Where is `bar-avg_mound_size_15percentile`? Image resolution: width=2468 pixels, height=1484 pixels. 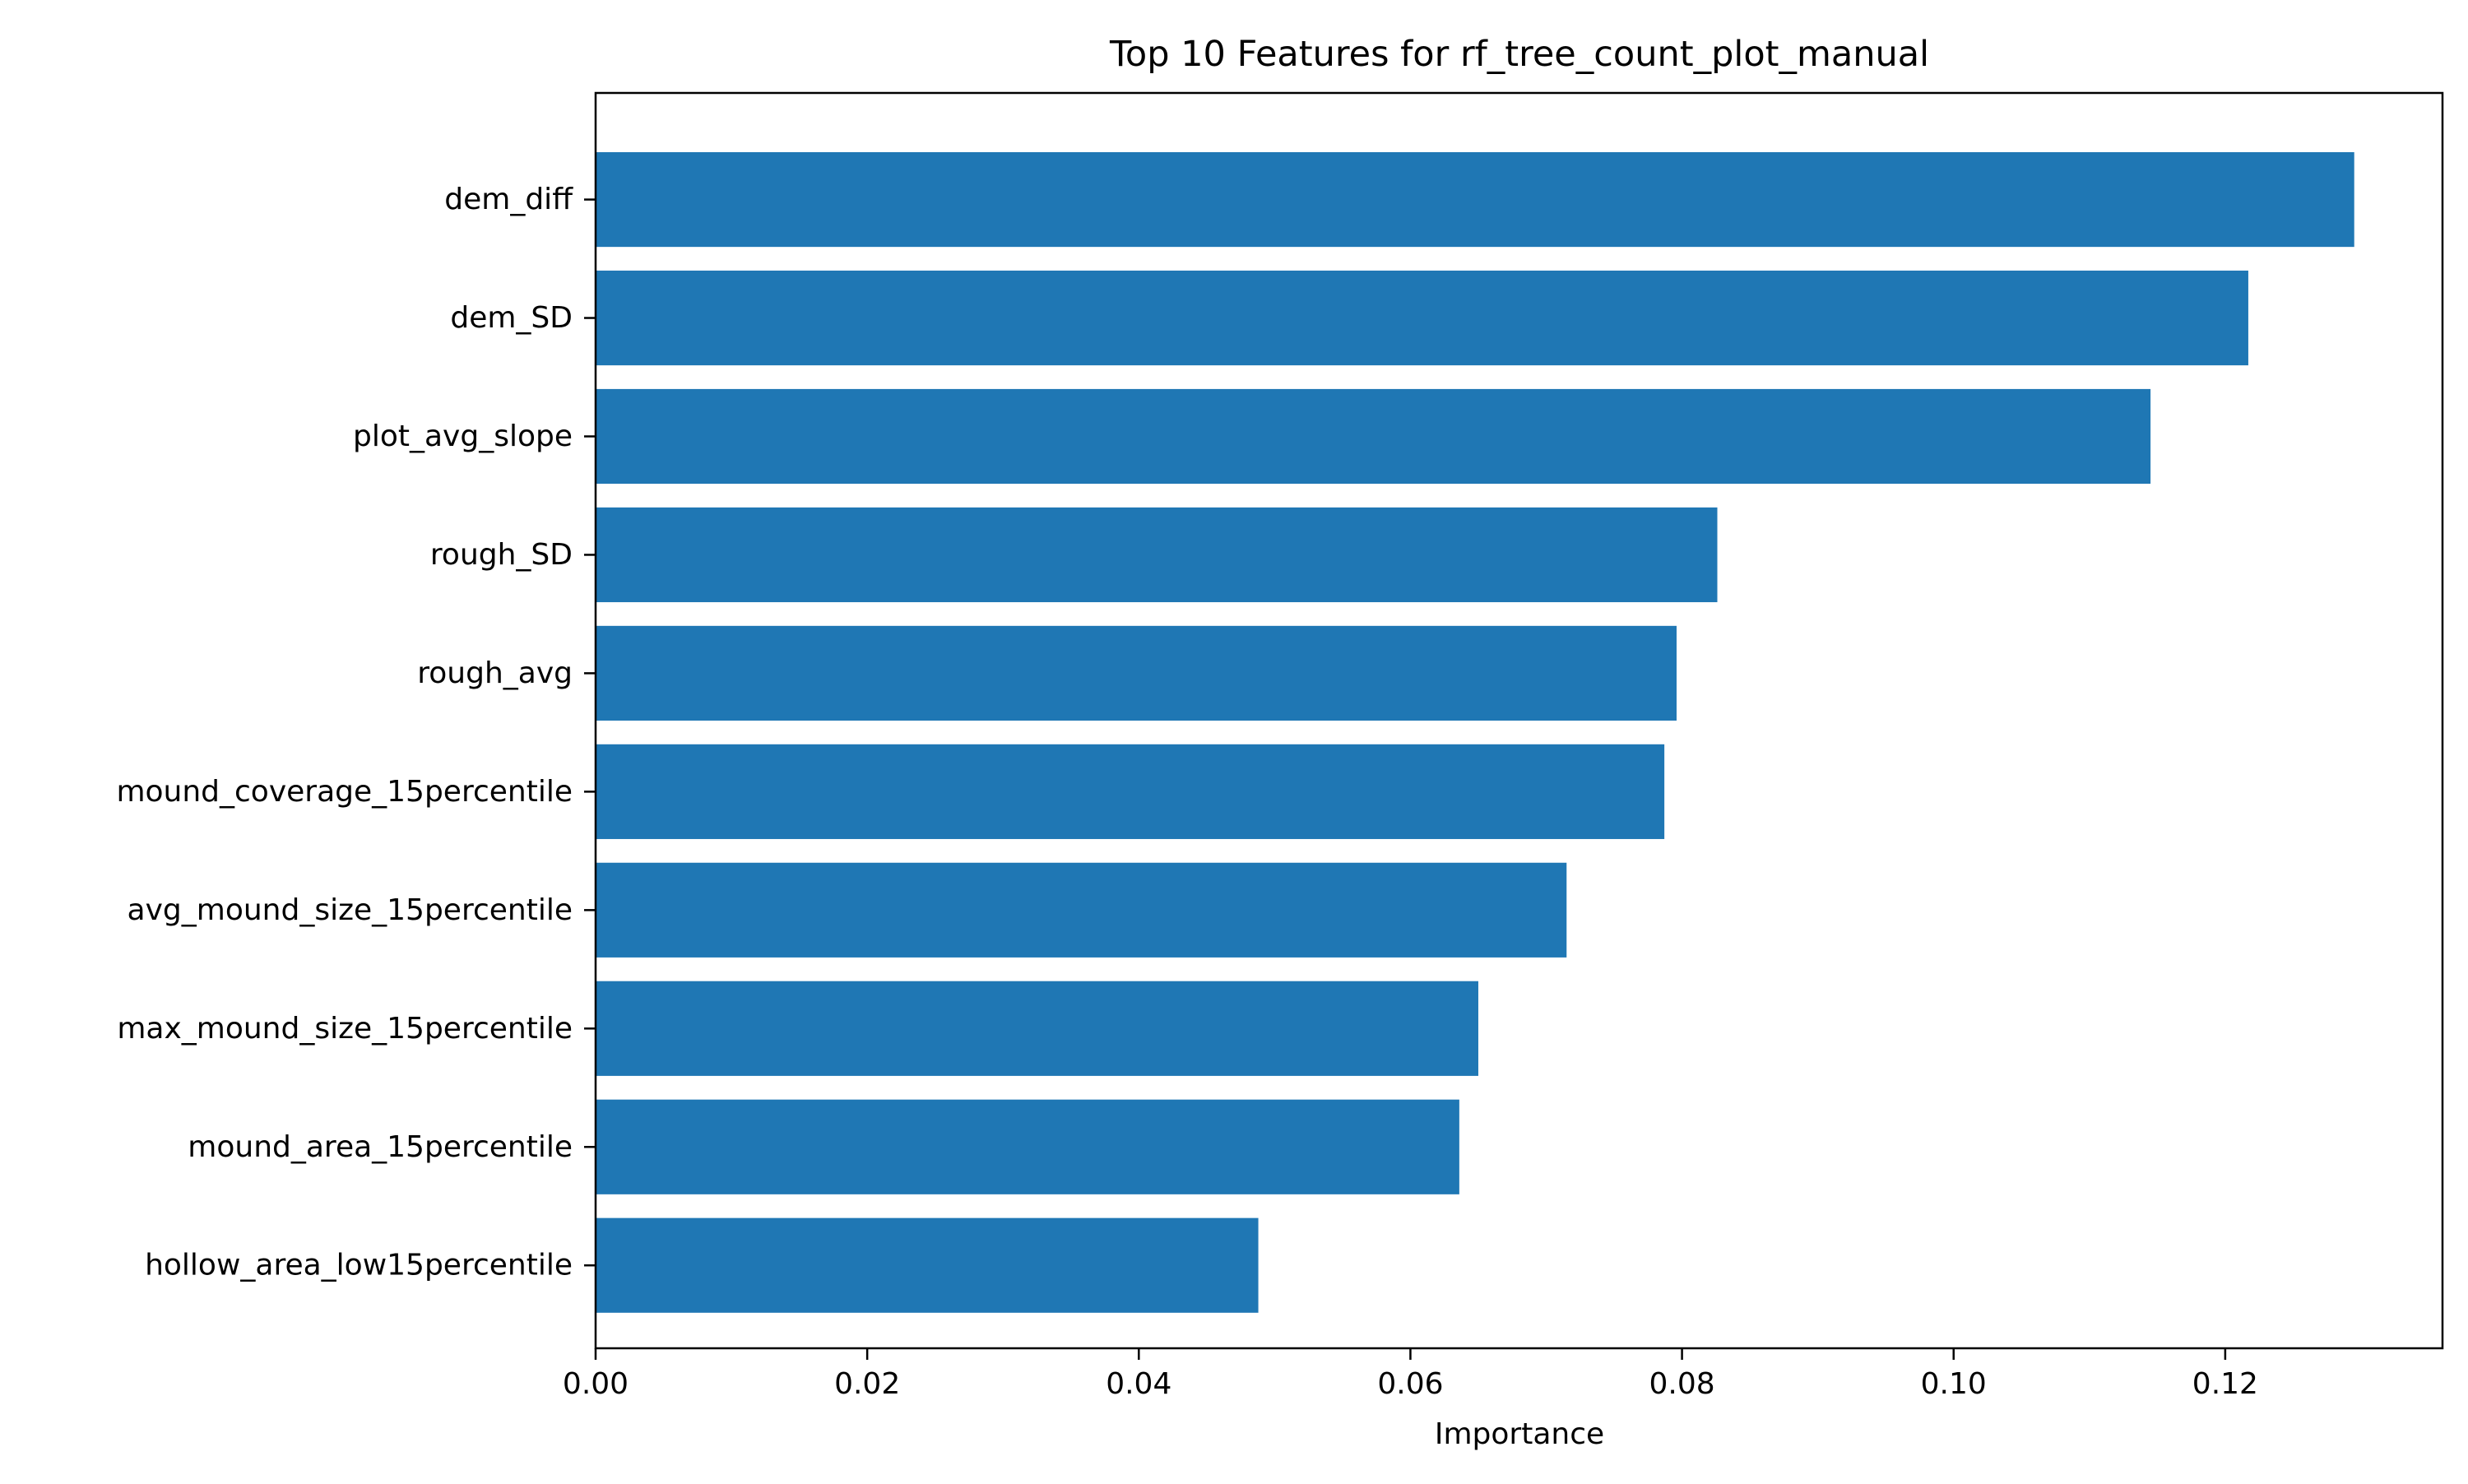 bar-avg_mound_size_15percentile is located at coordinates (1081, 910).